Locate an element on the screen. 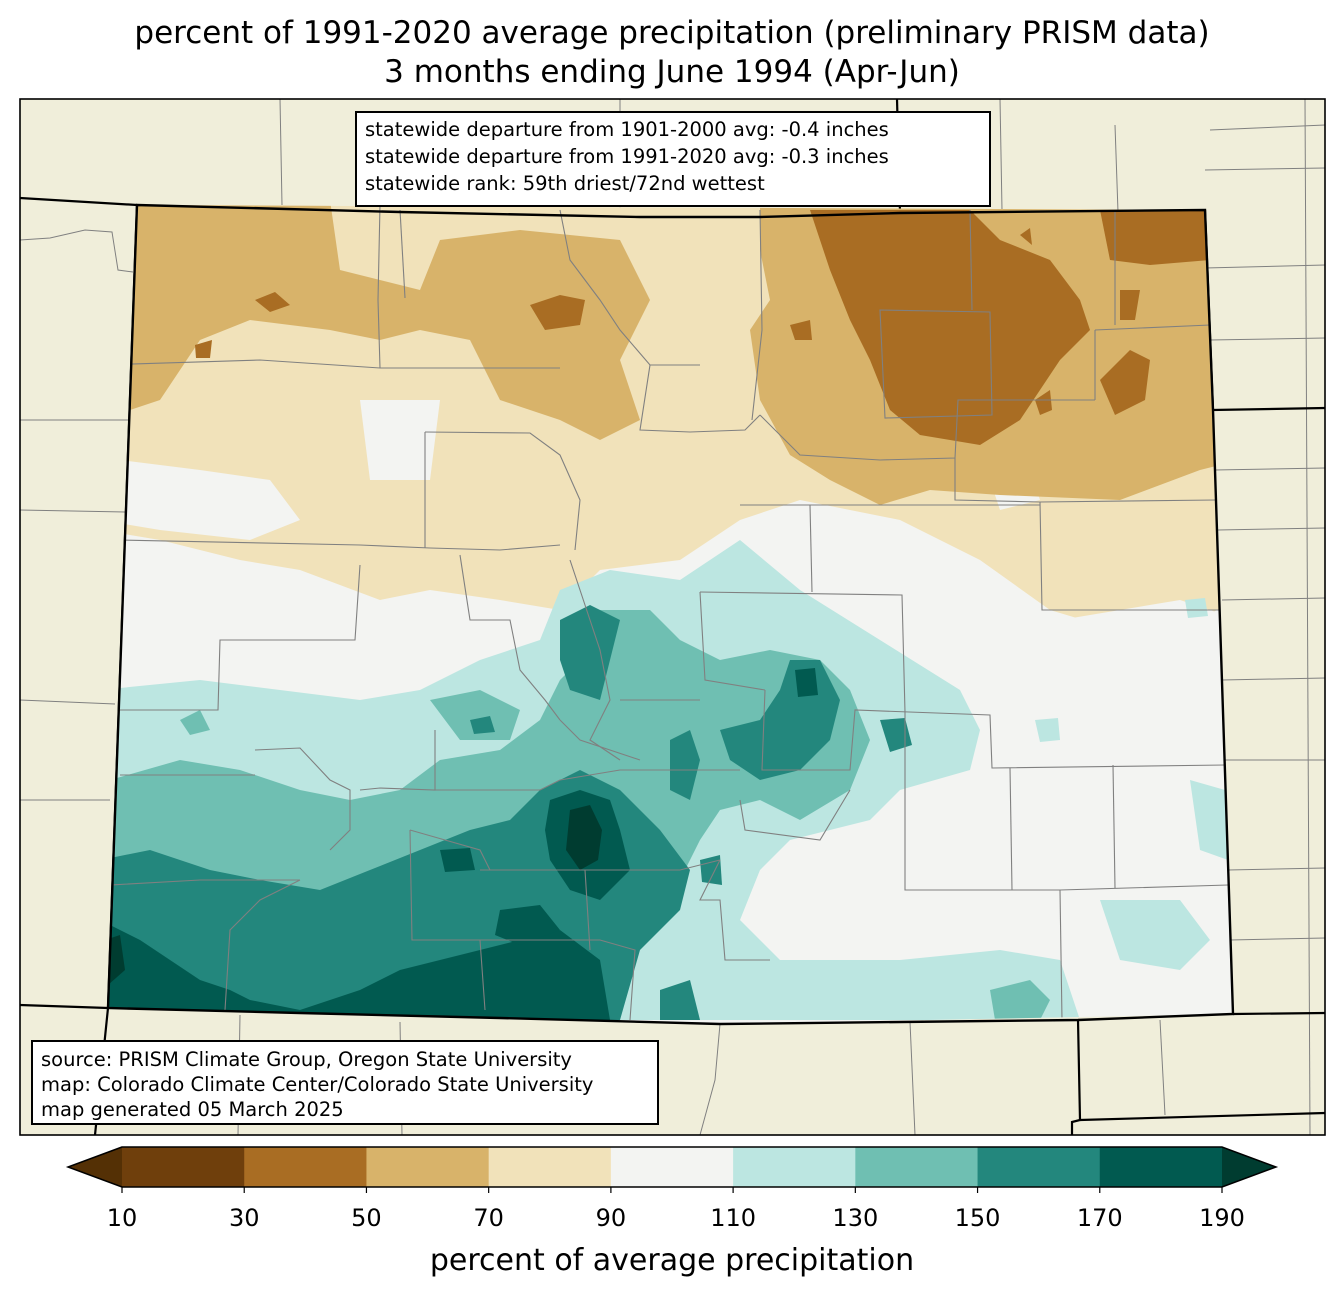  colorbar-tick-label: 50 is located at coordinates (366, 1218).